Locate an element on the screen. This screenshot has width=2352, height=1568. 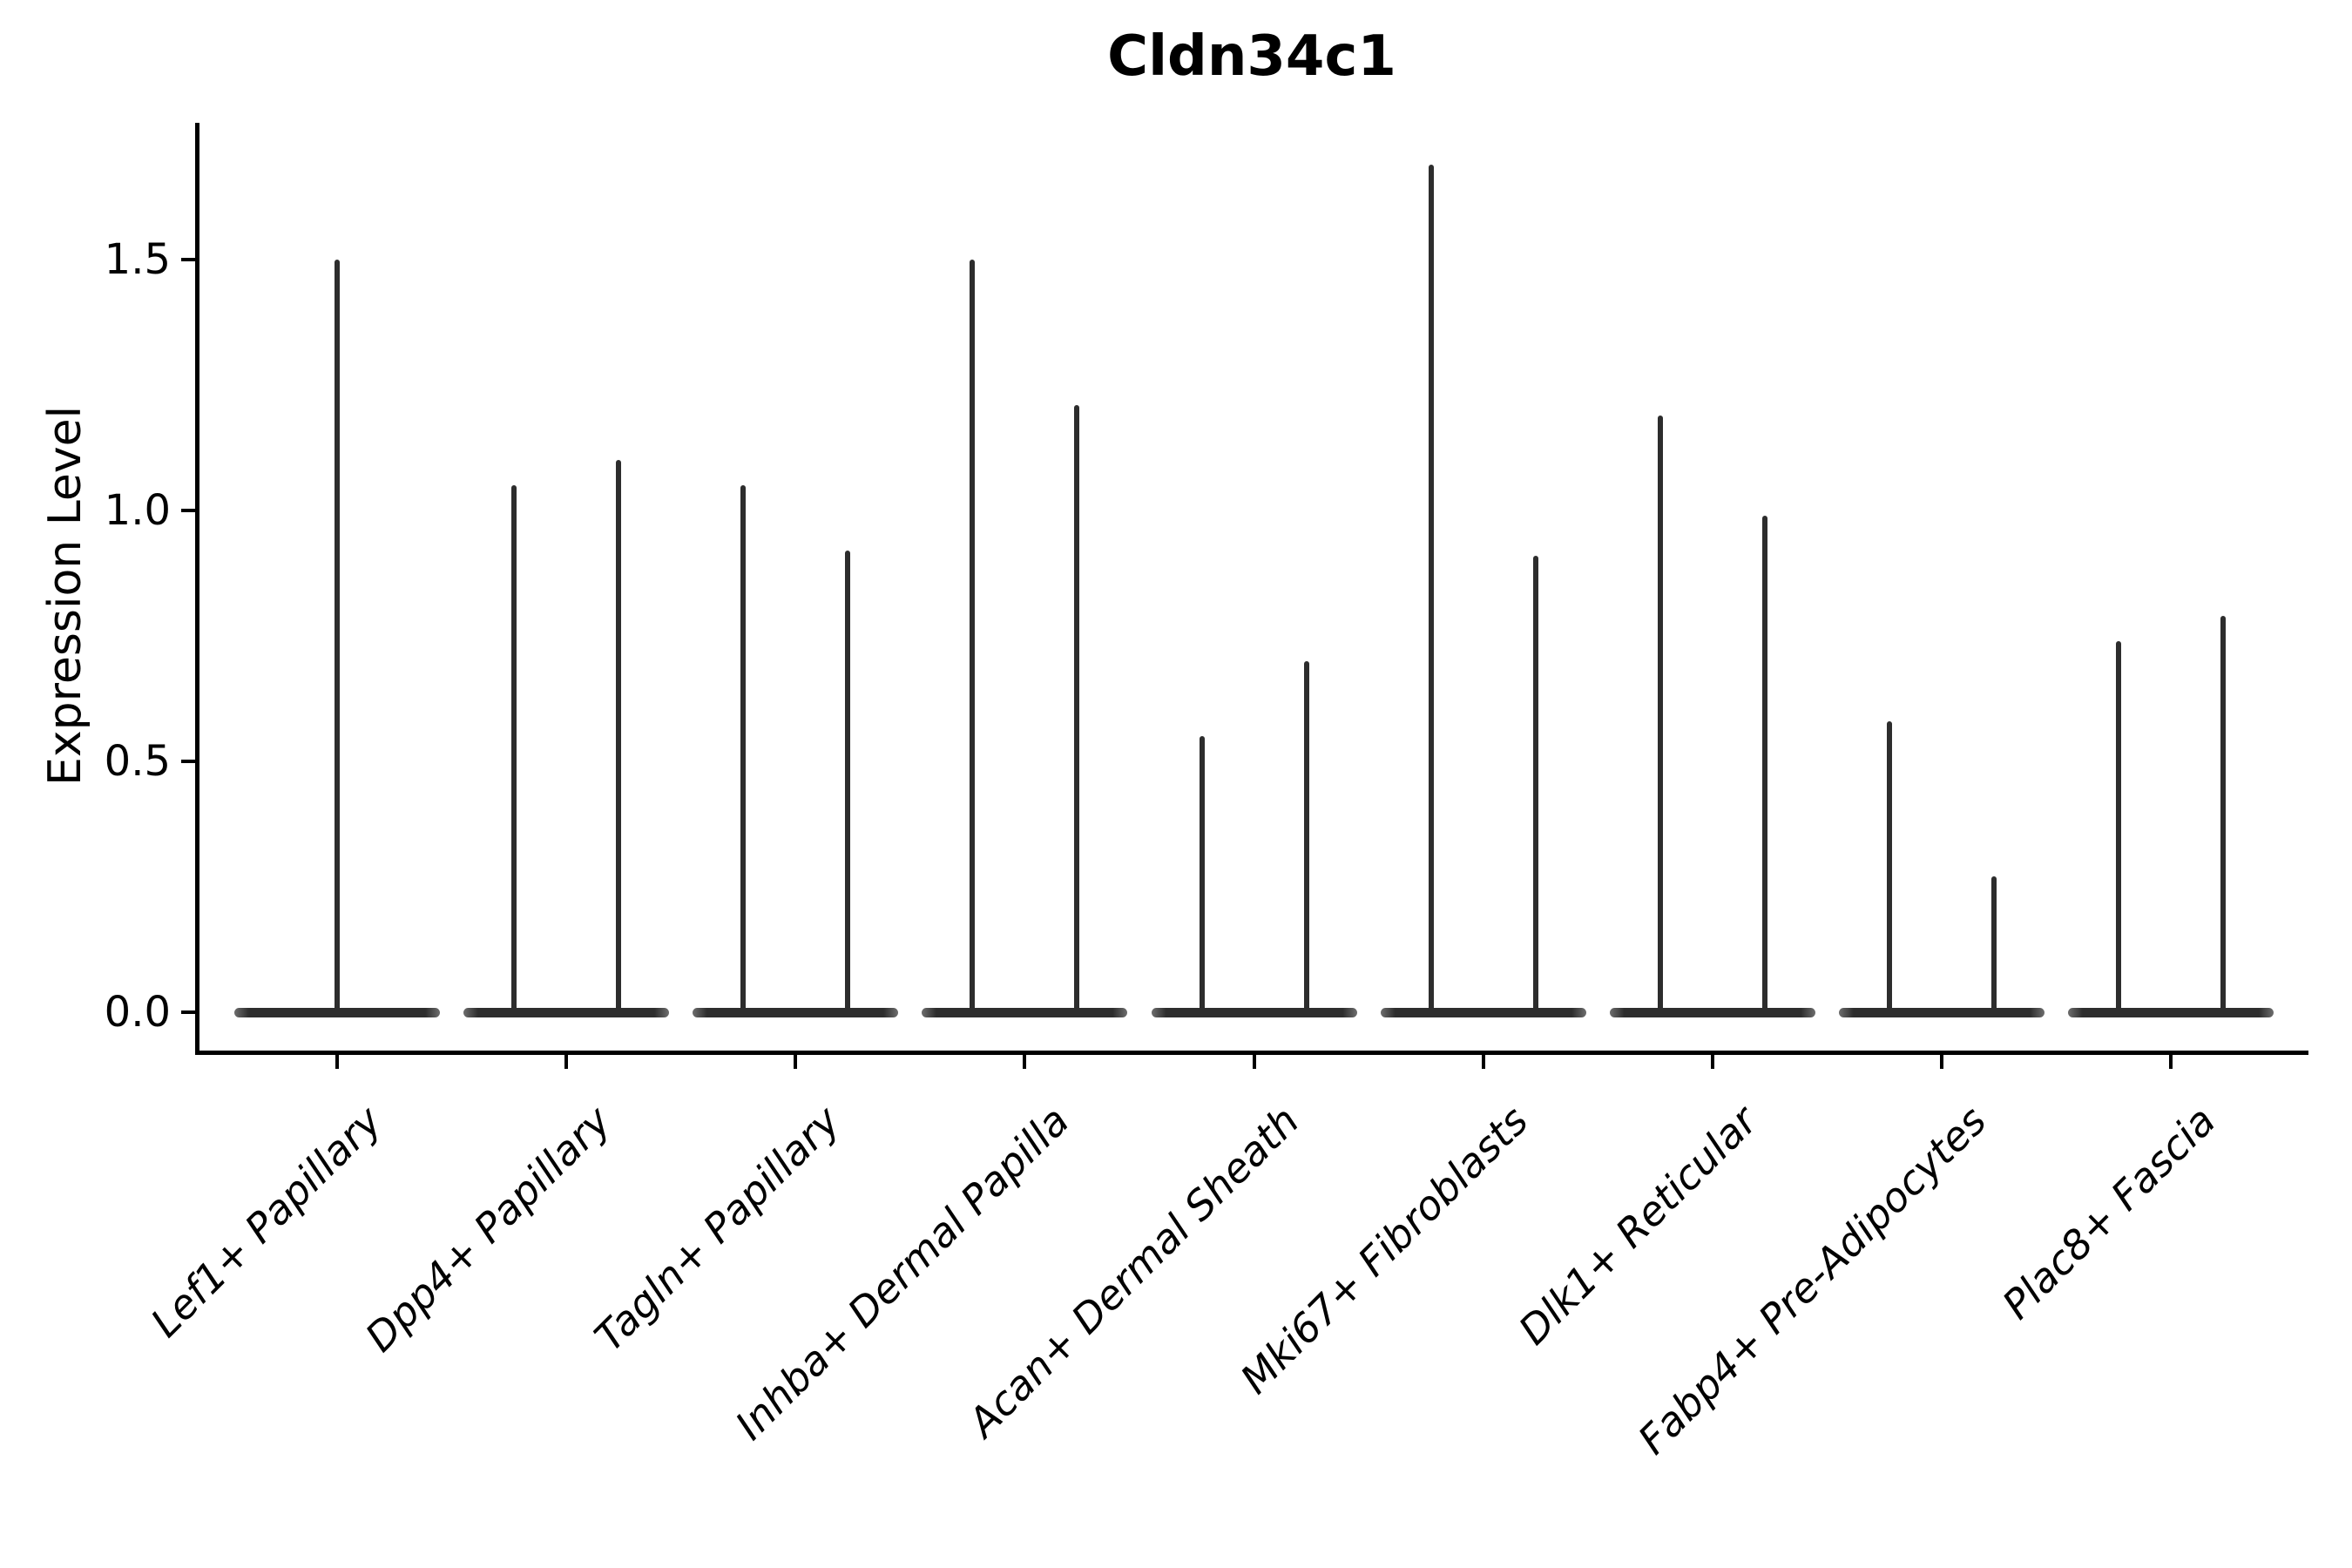
y-tick-label: 0.5 is located at coordinates (137, 761).